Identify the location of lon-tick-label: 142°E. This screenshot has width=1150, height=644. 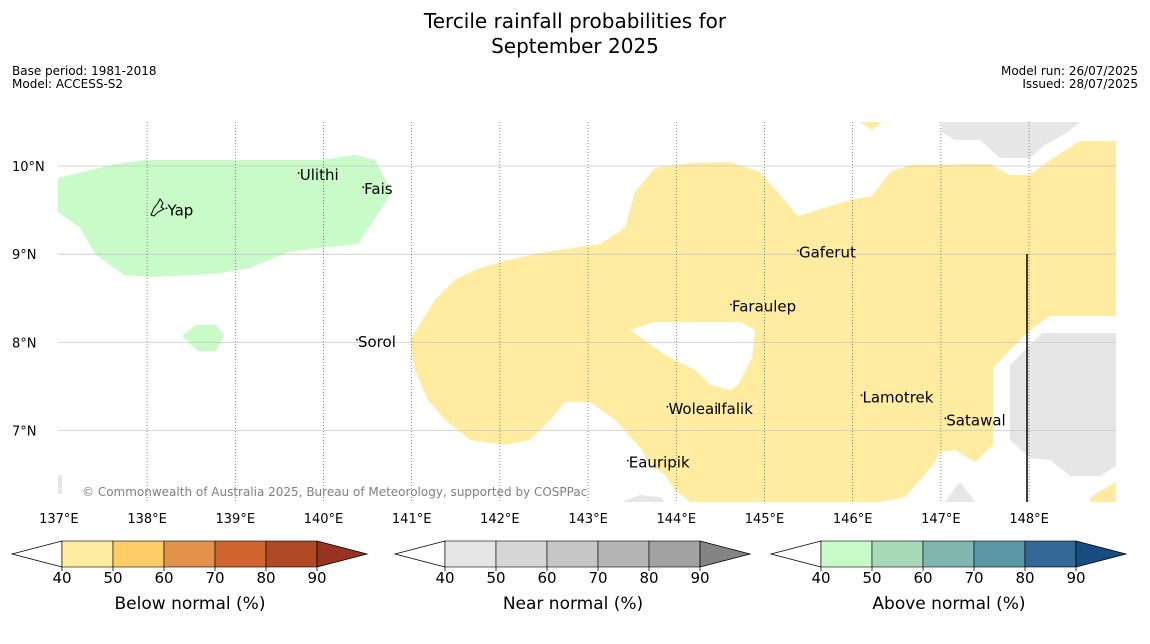
(500, 519).